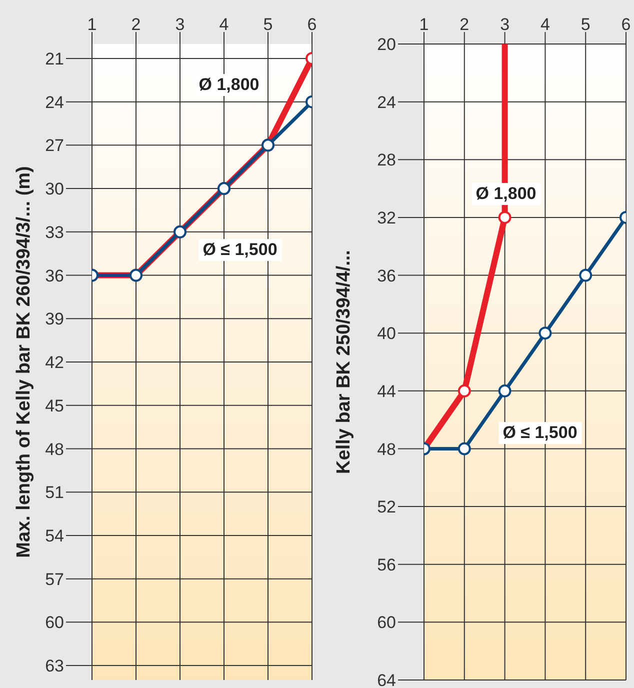 This screenshot has width=634, height=688. Describe the element at coordinates (24, 362) in the screenshot. I see `y-axis-title: Max. length of Kelly bar BK 260/394/3/... (m)` at that location.